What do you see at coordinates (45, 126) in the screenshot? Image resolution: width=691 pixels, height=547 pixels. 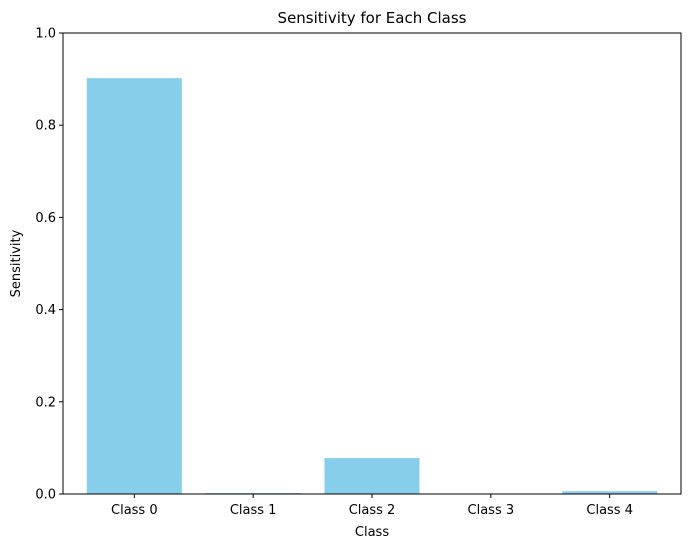 I see `y-tick-label: 0.8` at bounding box center [45, 126].